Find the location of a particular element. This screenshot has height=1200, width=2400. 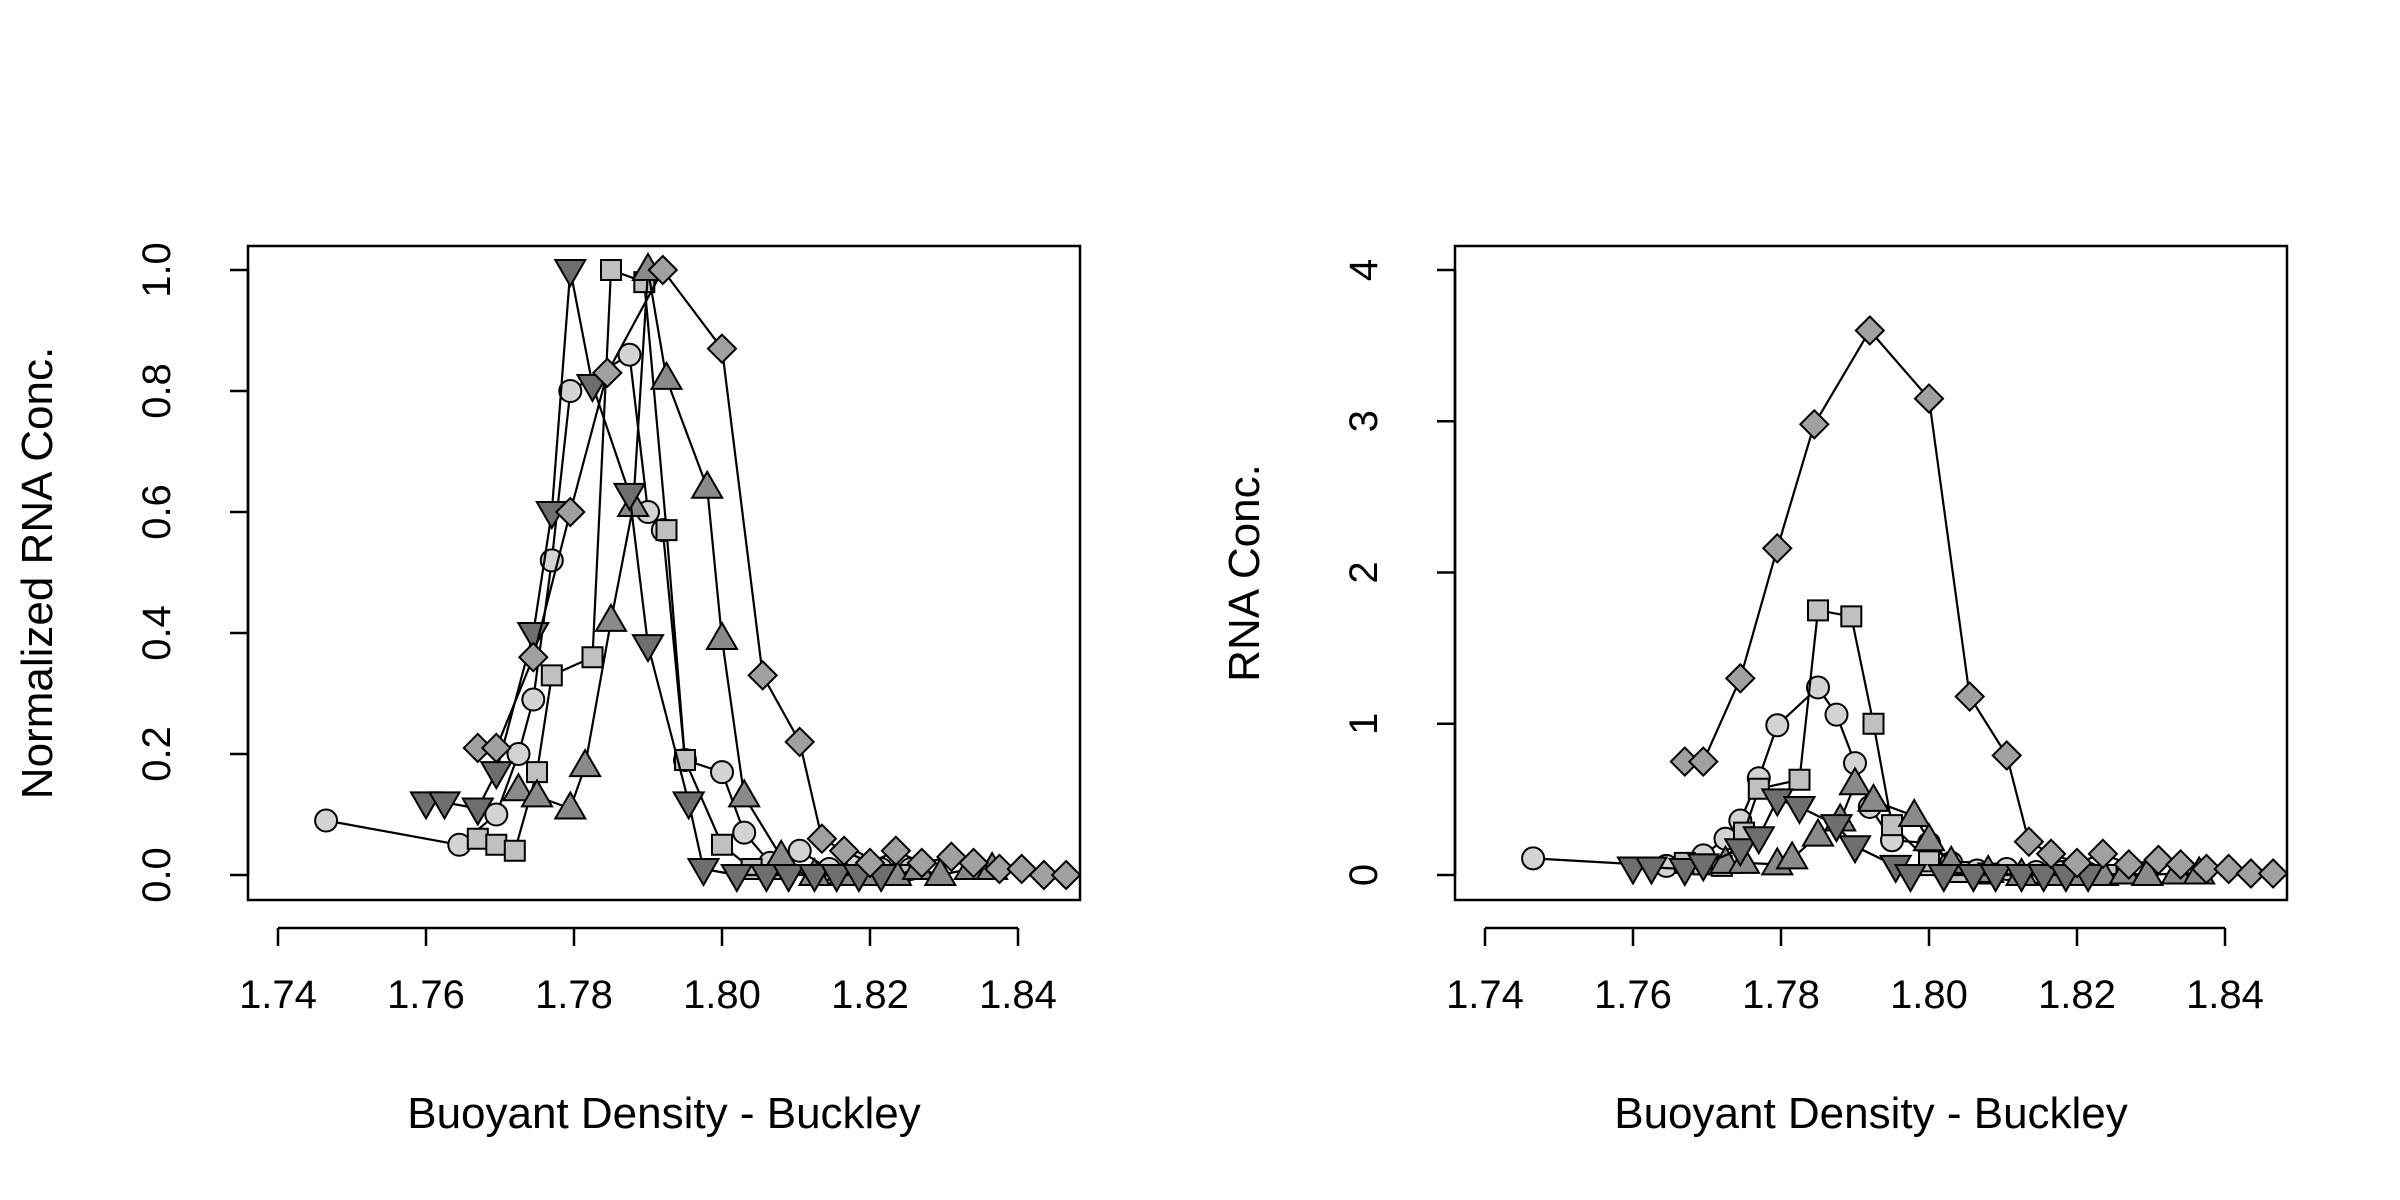

y-axis: 0 1 2 3 4 is located at coordinates (1399, 572).